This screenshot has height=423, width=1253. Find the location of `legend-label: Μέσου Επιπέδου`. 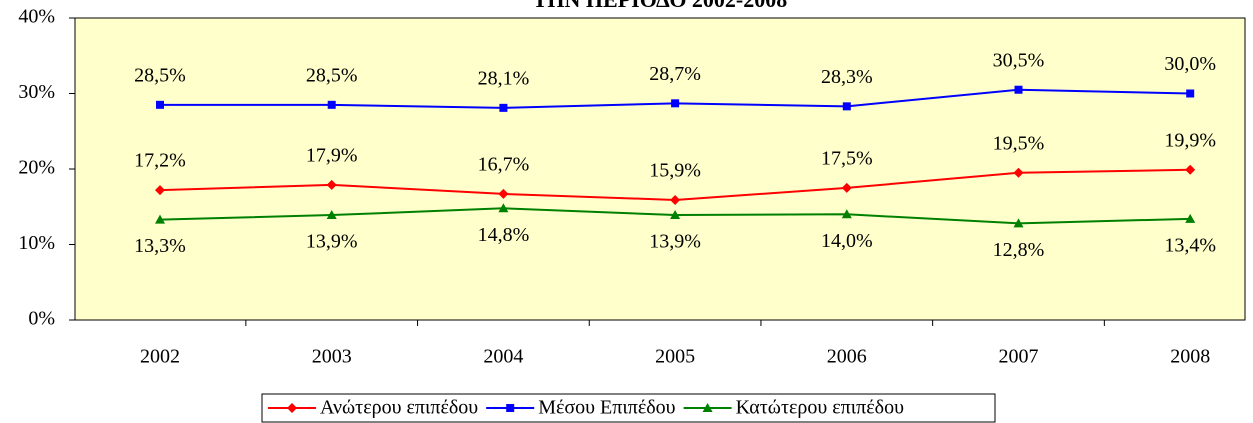

legend-label: Μέσου Επιπέδου is located at coordinates (606, 408).